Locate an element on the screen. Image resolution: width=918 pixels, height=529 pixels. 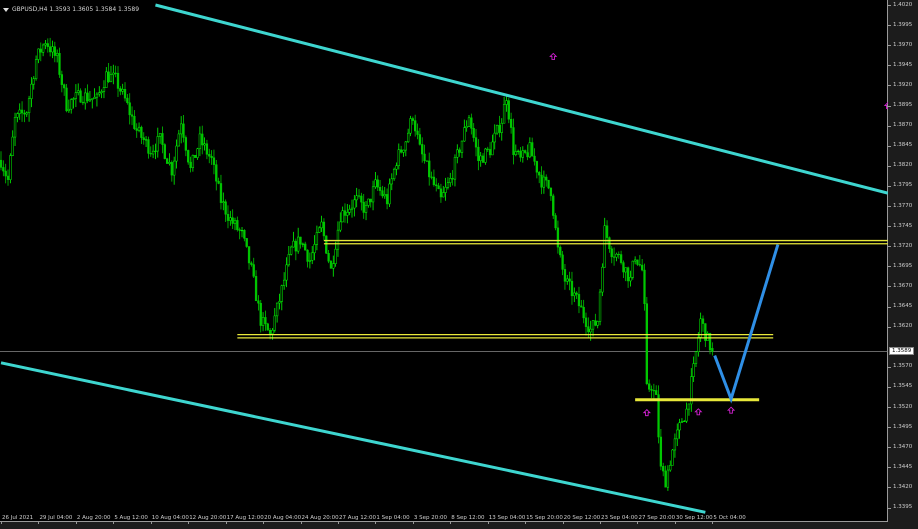
price-tick-label: 1.3970 is located at coordinates (903, 44).